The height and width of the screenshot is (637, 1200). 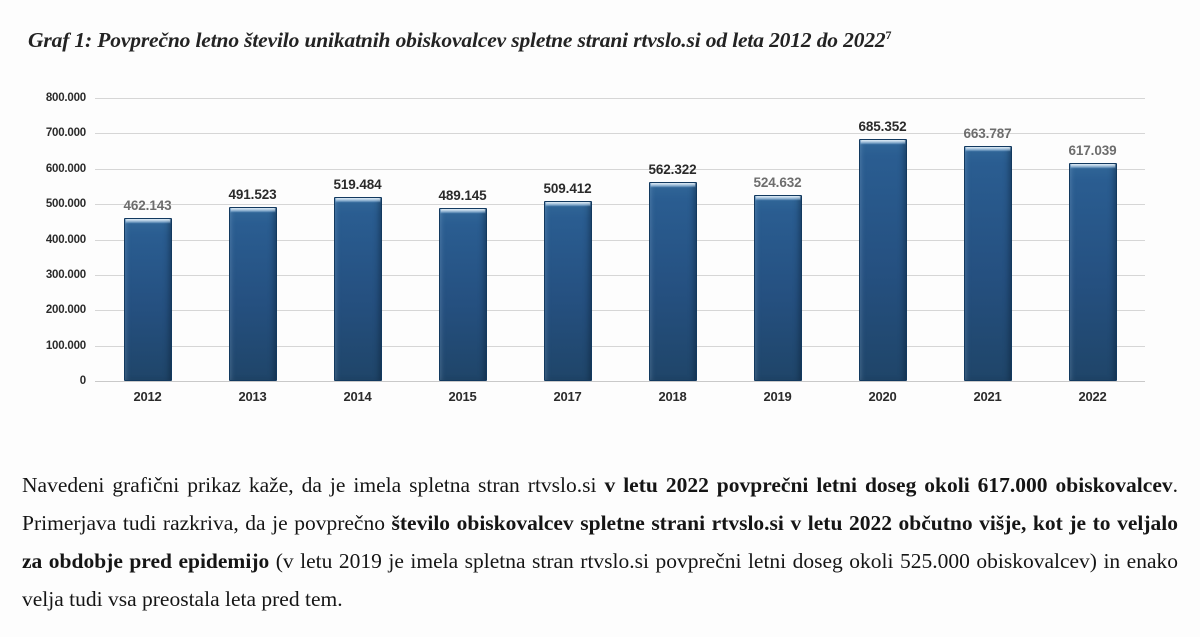 I want to click on y-axis-tick-label: 0, so click(x=82, y=381).